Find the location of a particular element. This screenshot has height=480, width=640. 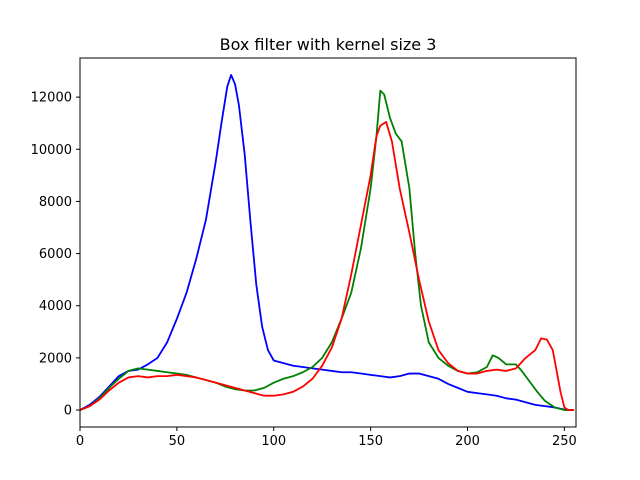

y-axis: 0 2000 4000 6000 8000 10000 12000 is located at coordinates (55, 255).